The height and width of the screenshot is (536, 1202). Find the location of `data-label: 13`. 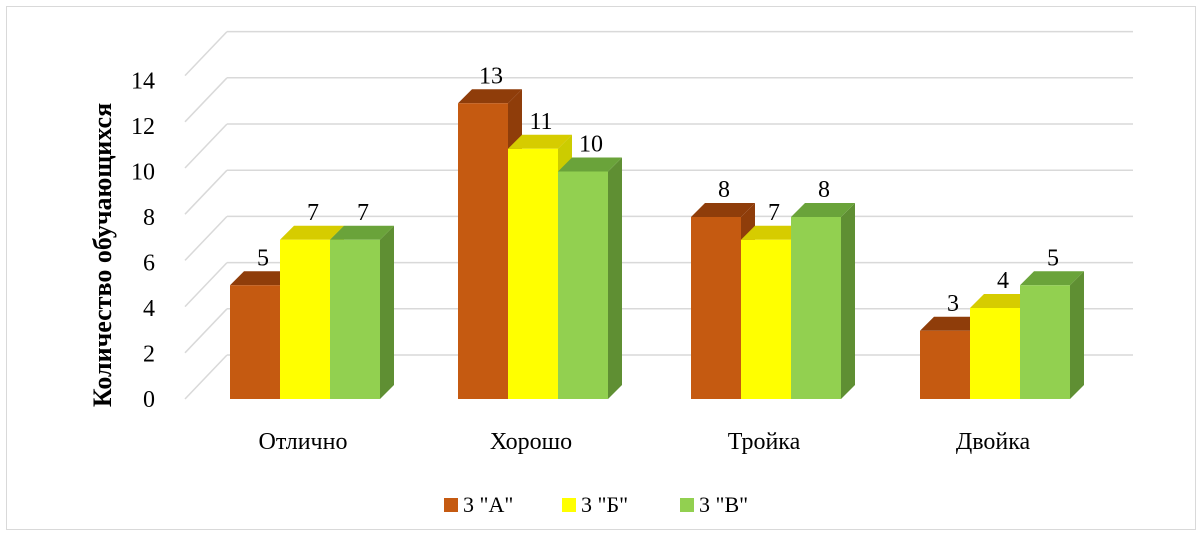

data-label: 13 is located at coordinates (491, 76).